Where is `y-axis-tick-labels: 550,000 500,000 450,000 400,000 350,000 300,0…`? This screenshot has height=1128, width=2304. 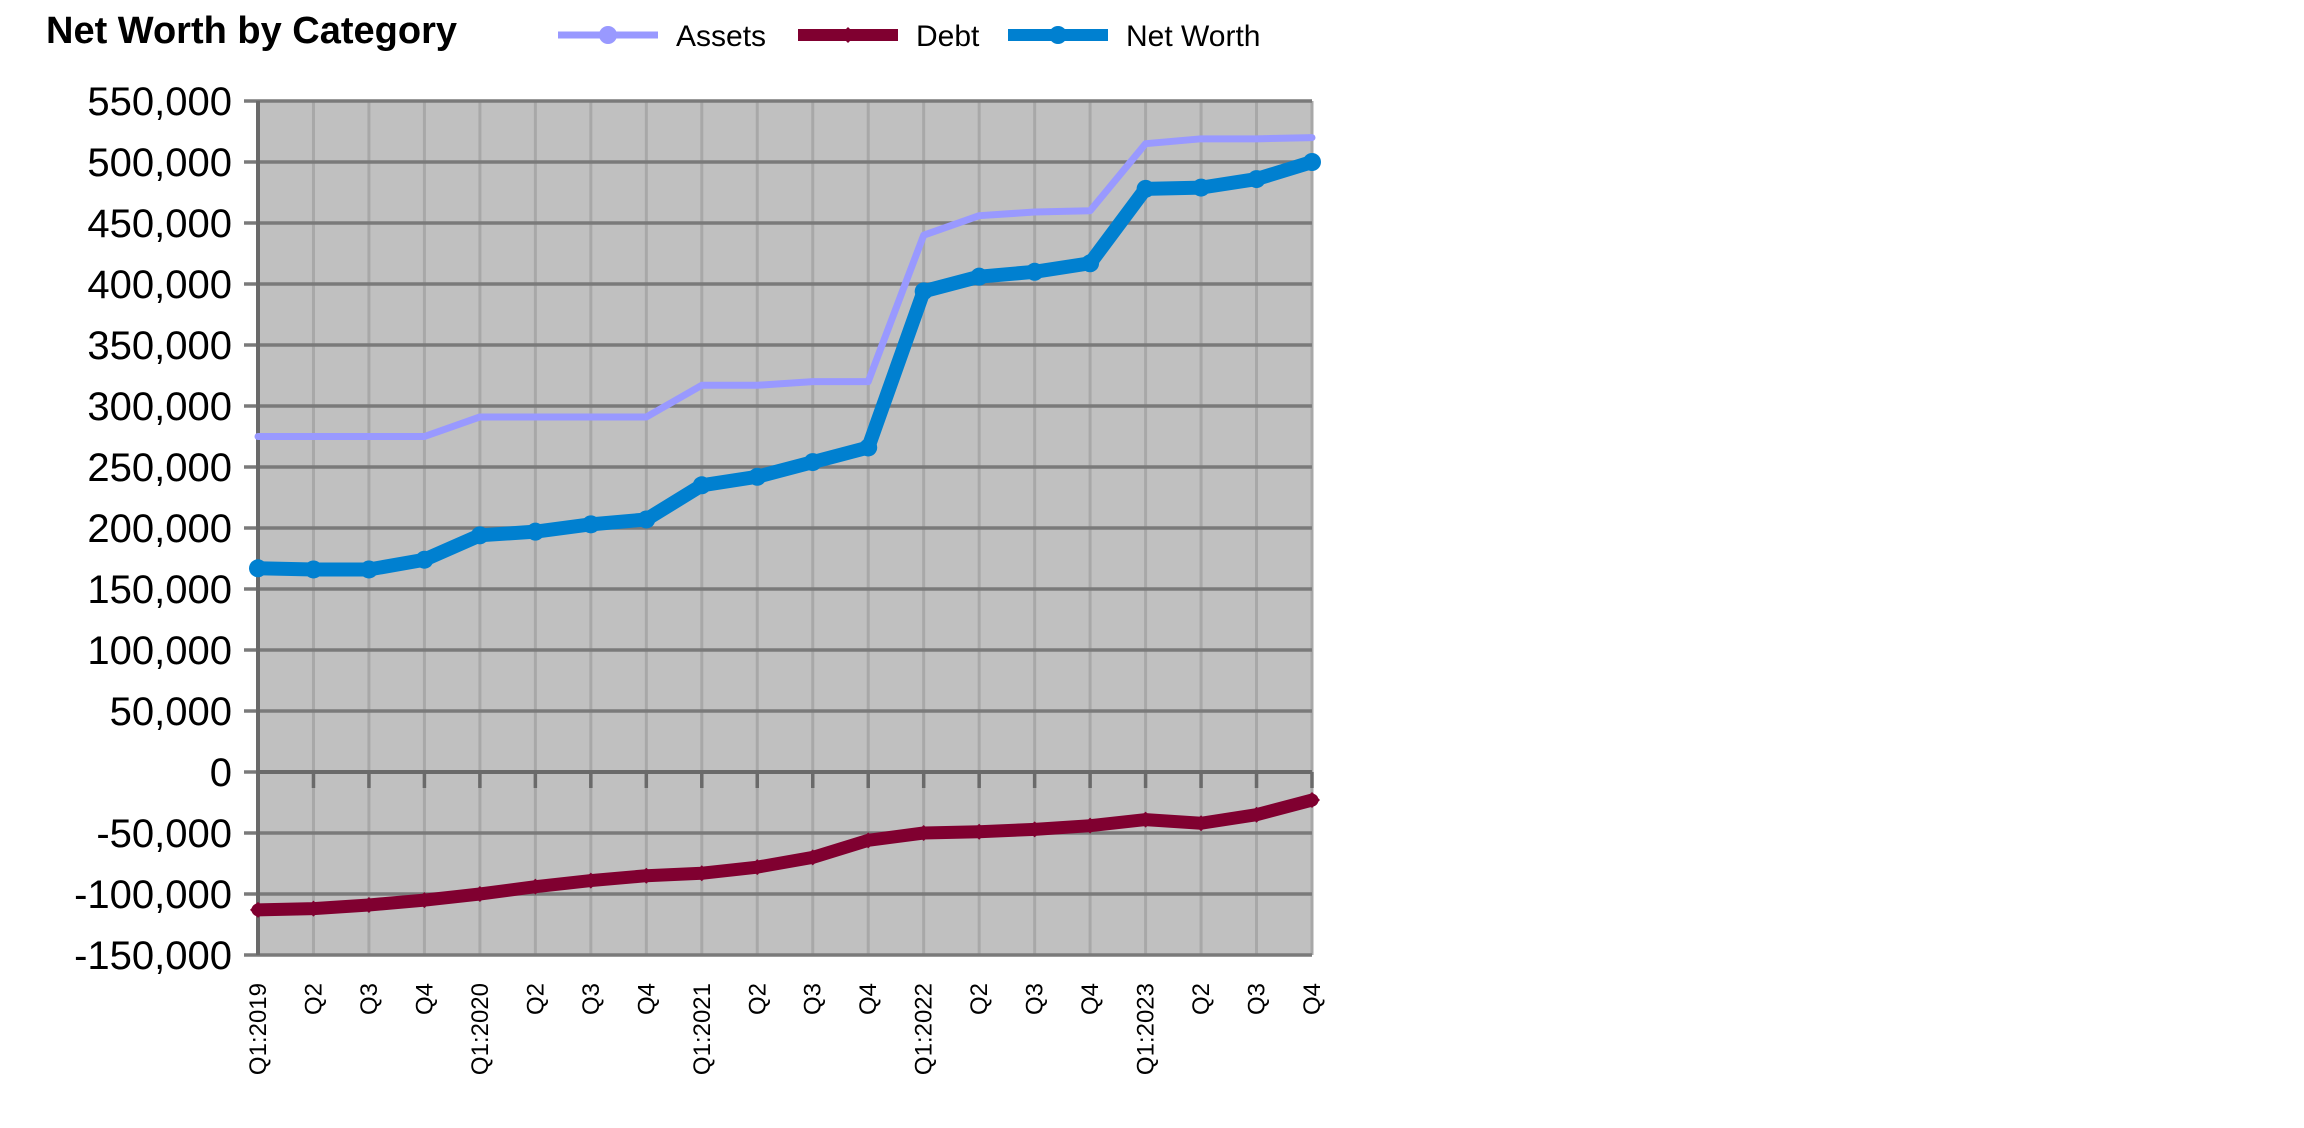
y-axis-tick-labels: 550,000 500,000 450,000 400,000 350,000 300,0… is located at coordinates (153, 529).